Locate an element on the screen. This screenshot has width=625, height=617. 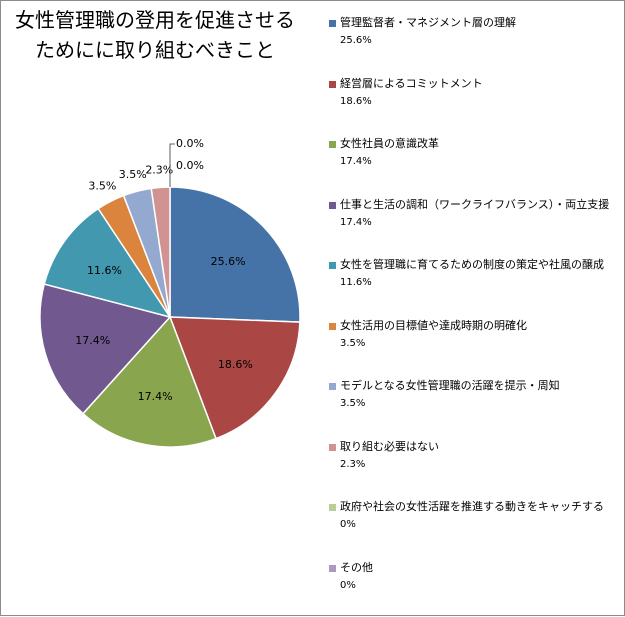
legend-value: 2.3% is located at coordinates (353, 464).